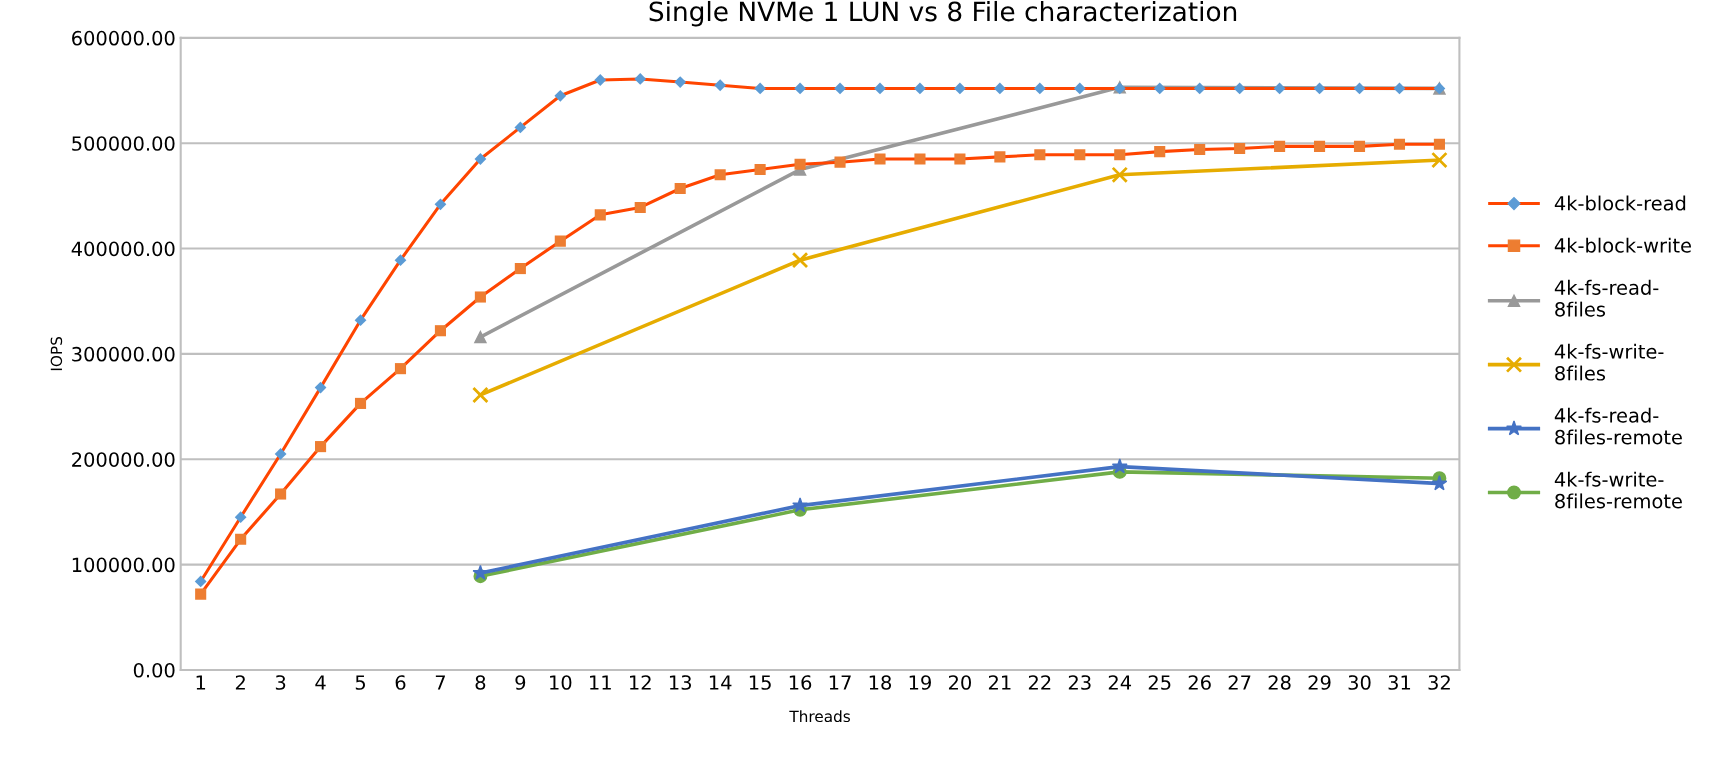 Image resolution: width=1721 pixels, height=757 pixels. I want to click on x-tick-label: 32, so click(1439, 682).